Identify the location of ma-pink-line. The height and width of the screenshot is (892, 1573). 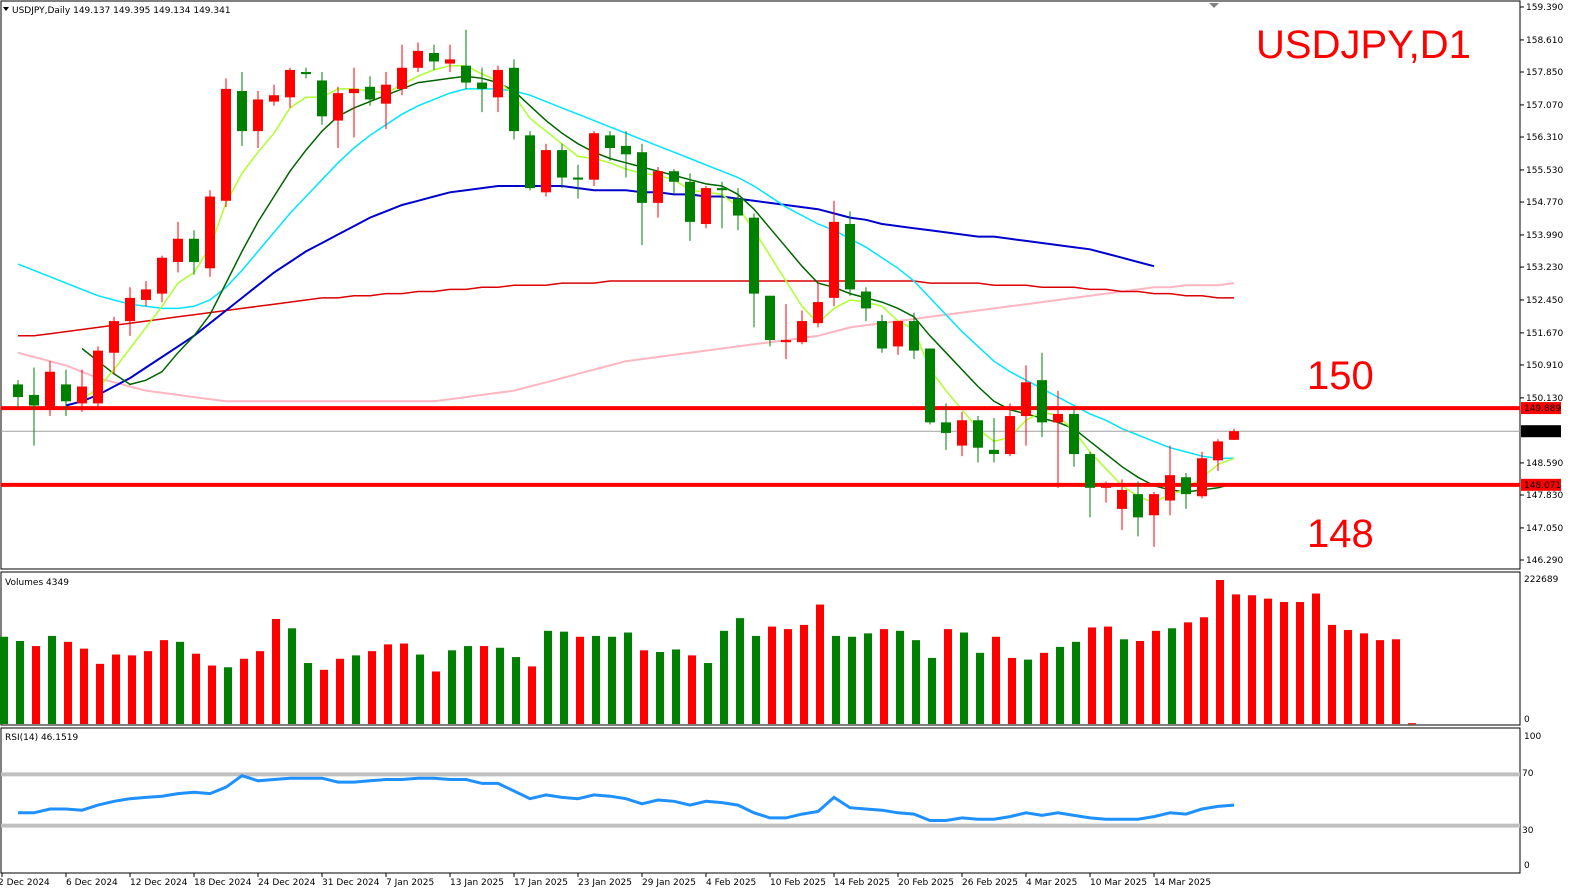
(626, 342).